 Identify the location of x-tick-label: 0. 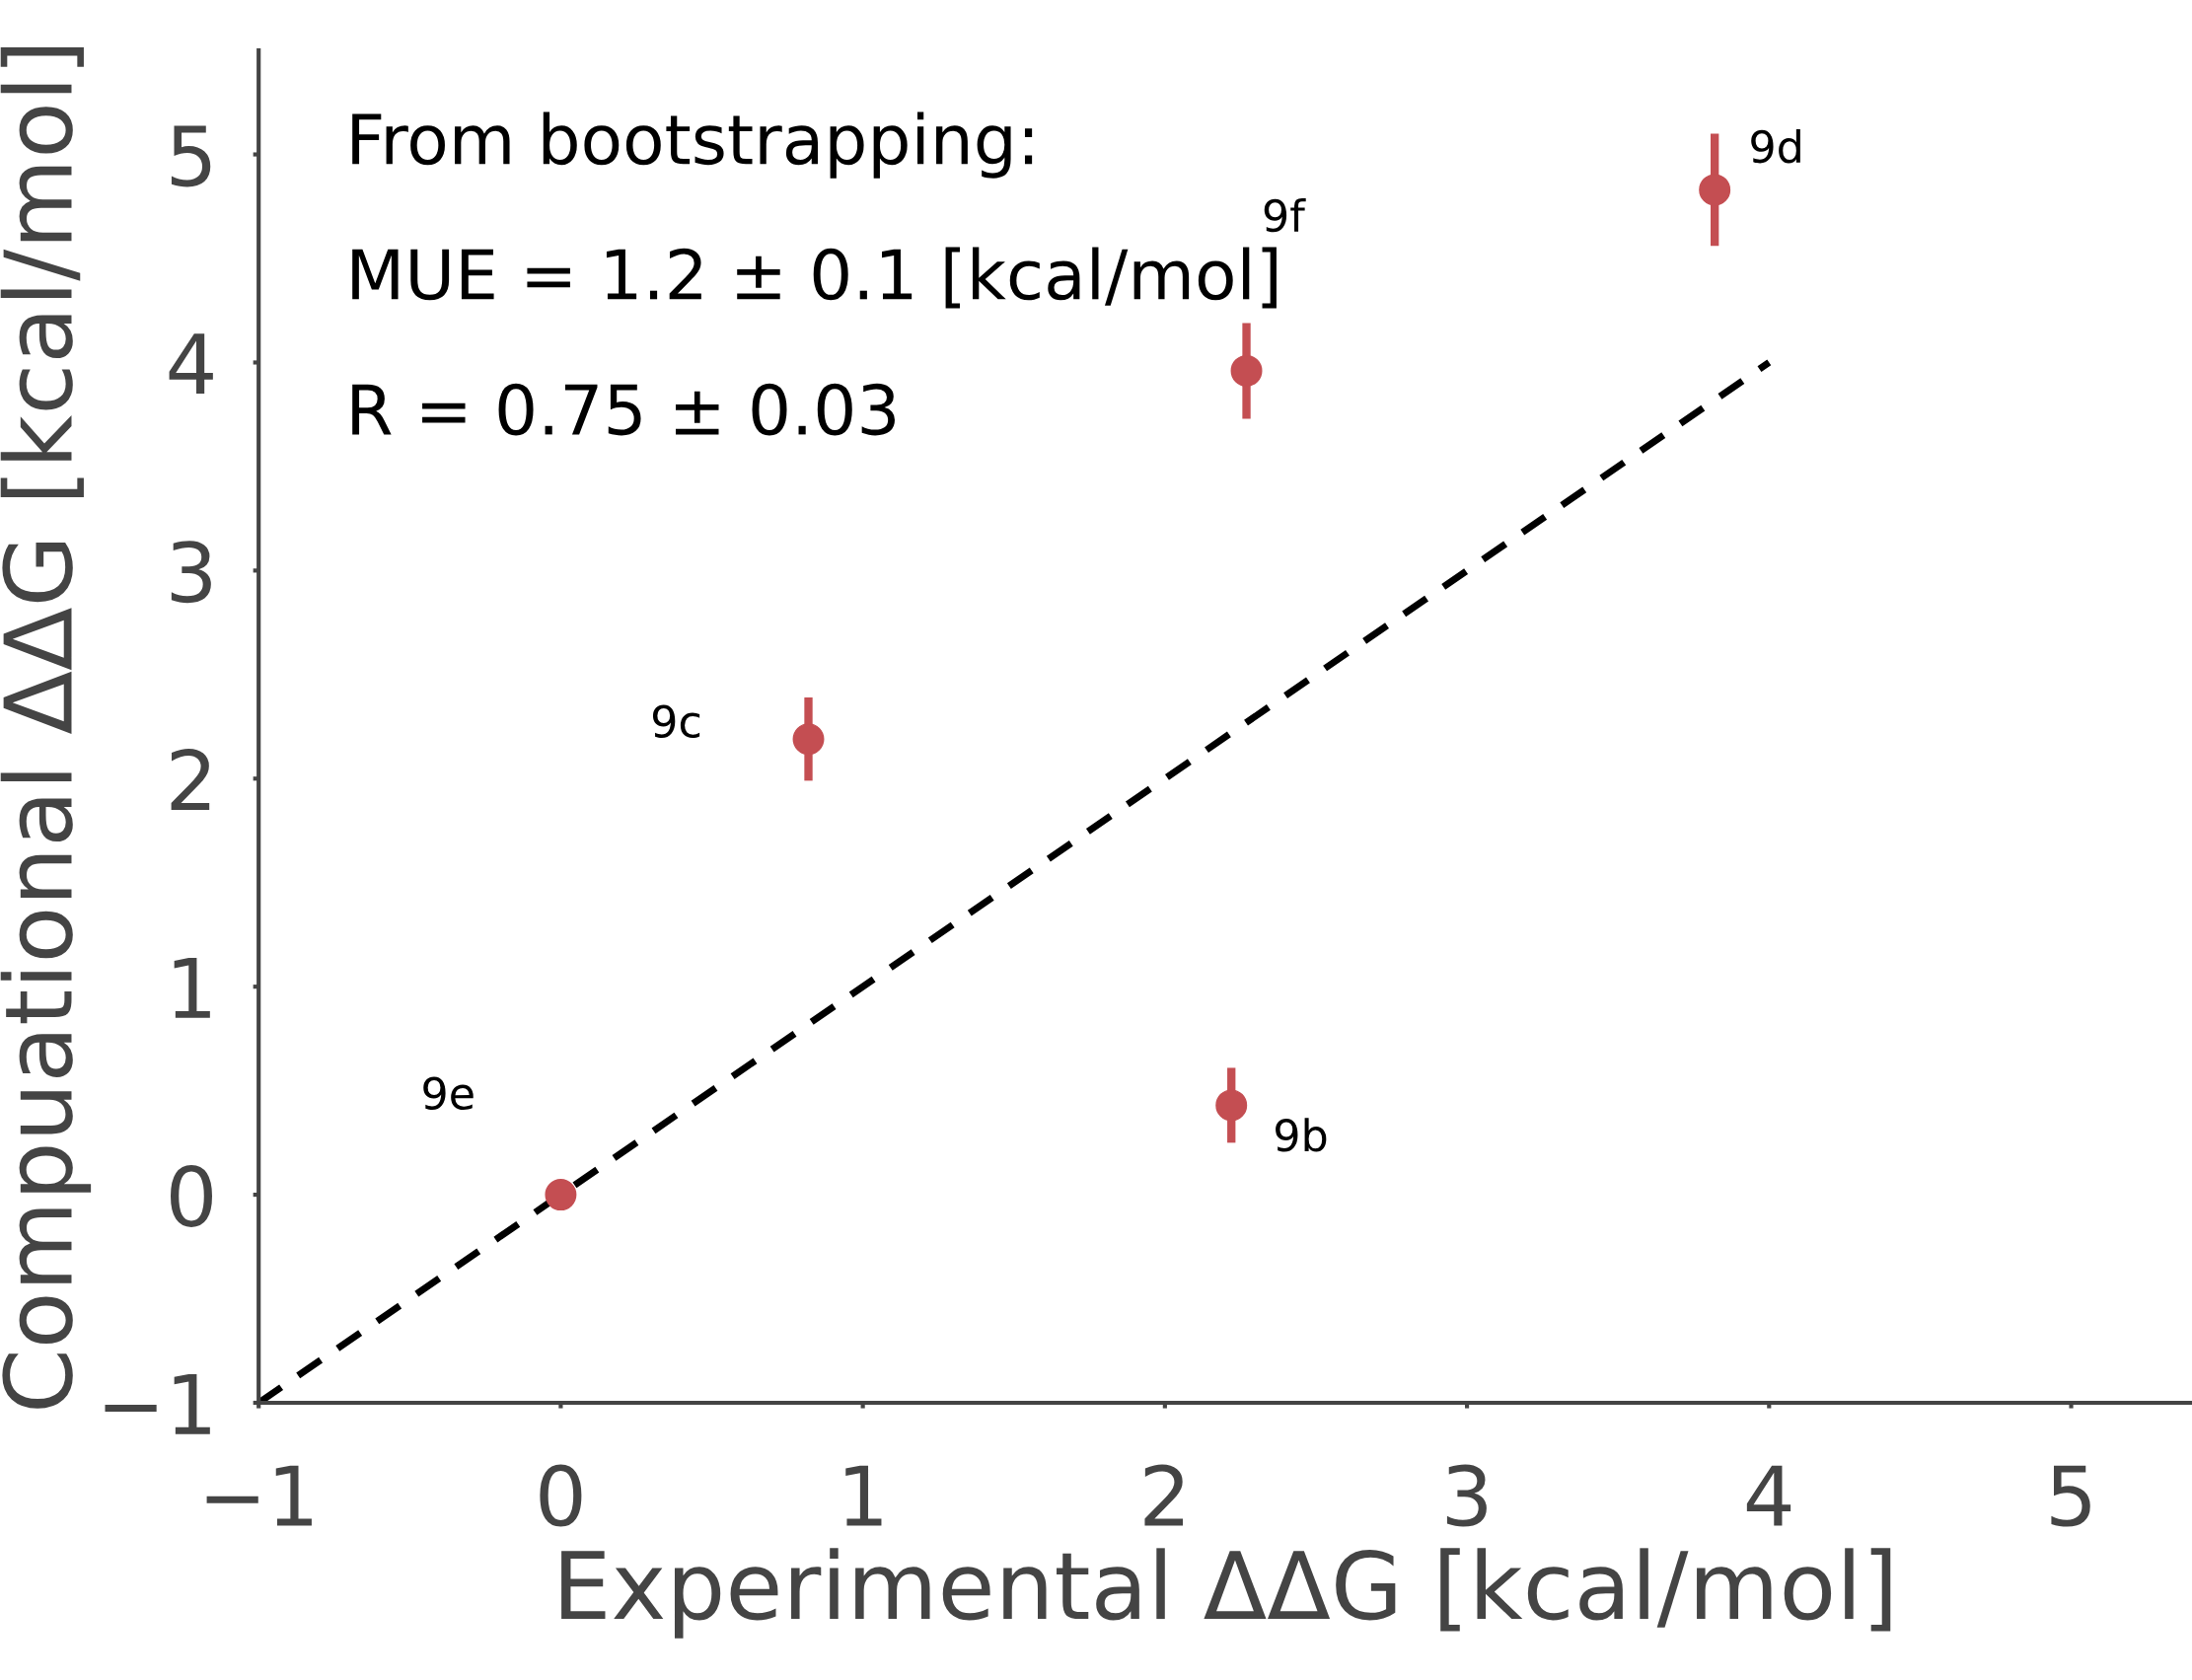
(561, 1495).